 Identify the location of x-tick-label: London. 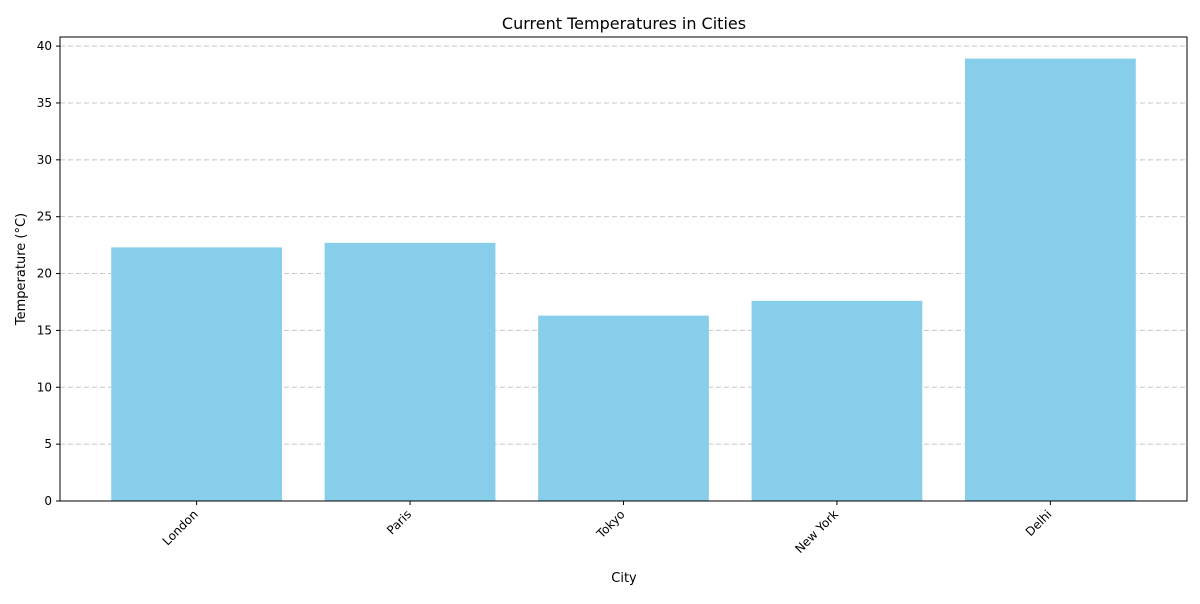
(180, 527).